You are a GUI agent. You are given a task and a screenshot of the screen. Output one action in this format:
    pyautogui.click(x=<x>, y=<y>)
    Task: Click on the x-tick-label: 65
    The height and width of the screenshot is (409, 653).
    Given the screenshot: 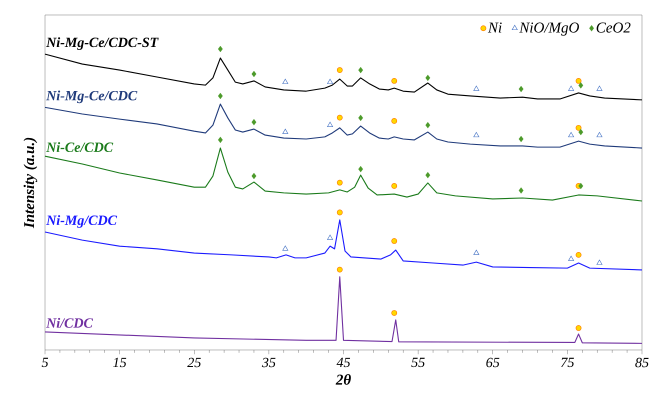 What is the action you would take?
    pyautogui.click(x=493, y=363)
    